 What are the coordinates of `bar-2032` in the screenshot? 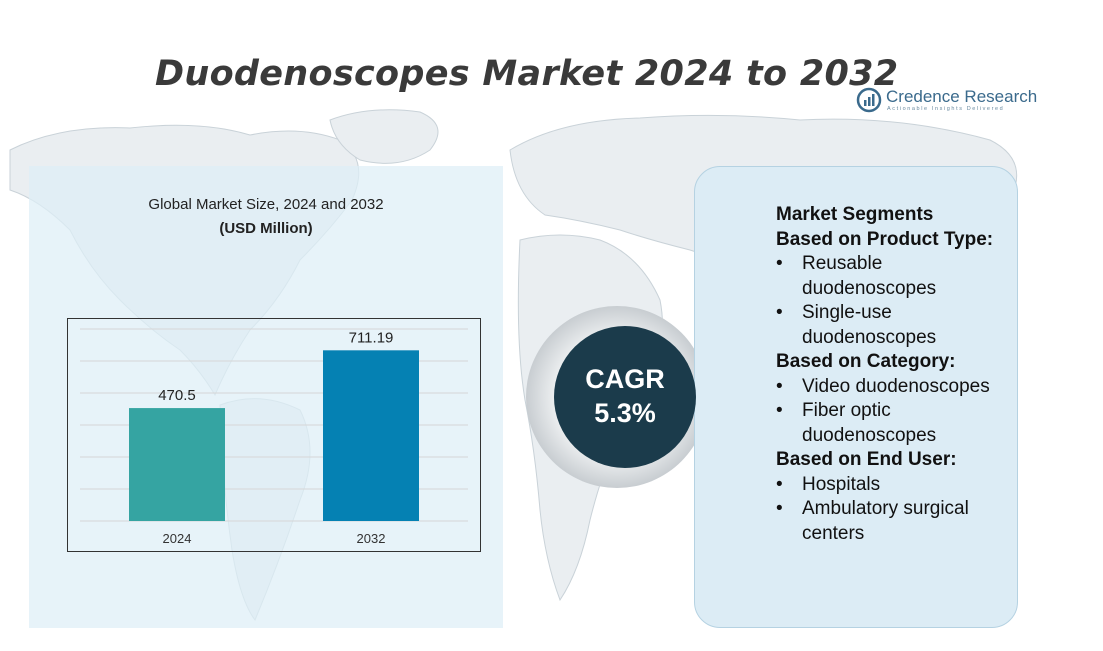 It's located at (371, 435).